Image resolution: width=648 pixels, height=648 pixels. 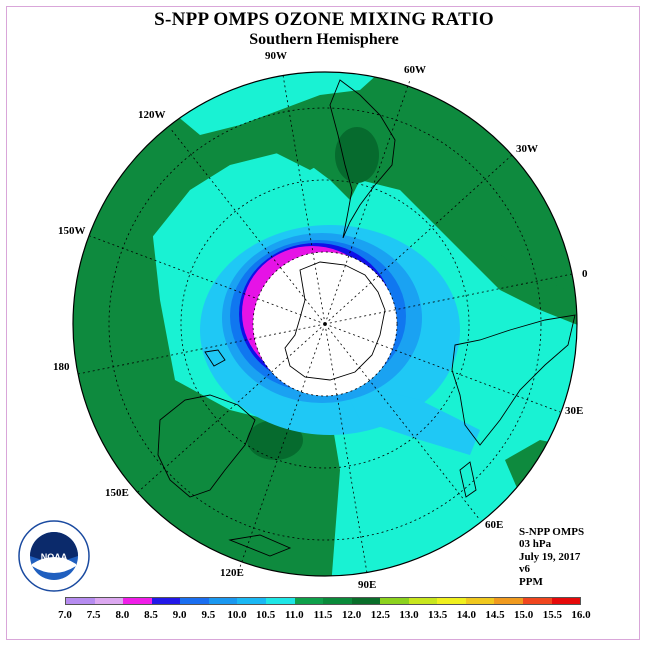 What do you see at coordinates (335, 321) in the screenshot?
I see `coastline-antarctica` at bounding box center [335, 321].